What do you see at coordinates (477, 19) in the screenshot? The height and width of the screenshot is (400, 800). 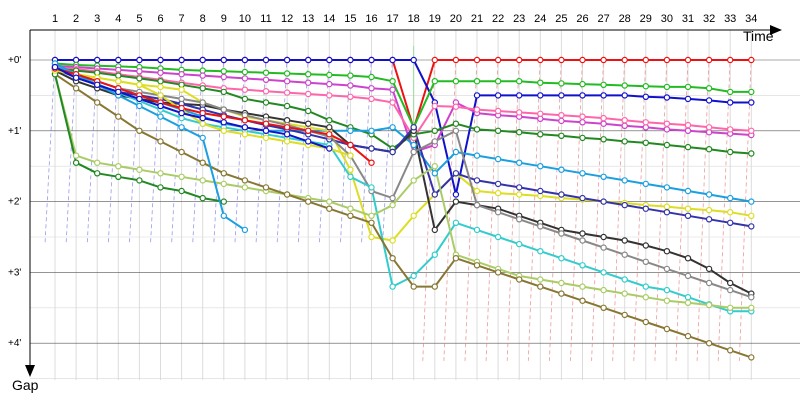 I see `lap-tick-label: 21` at bounding box center [477, 19].